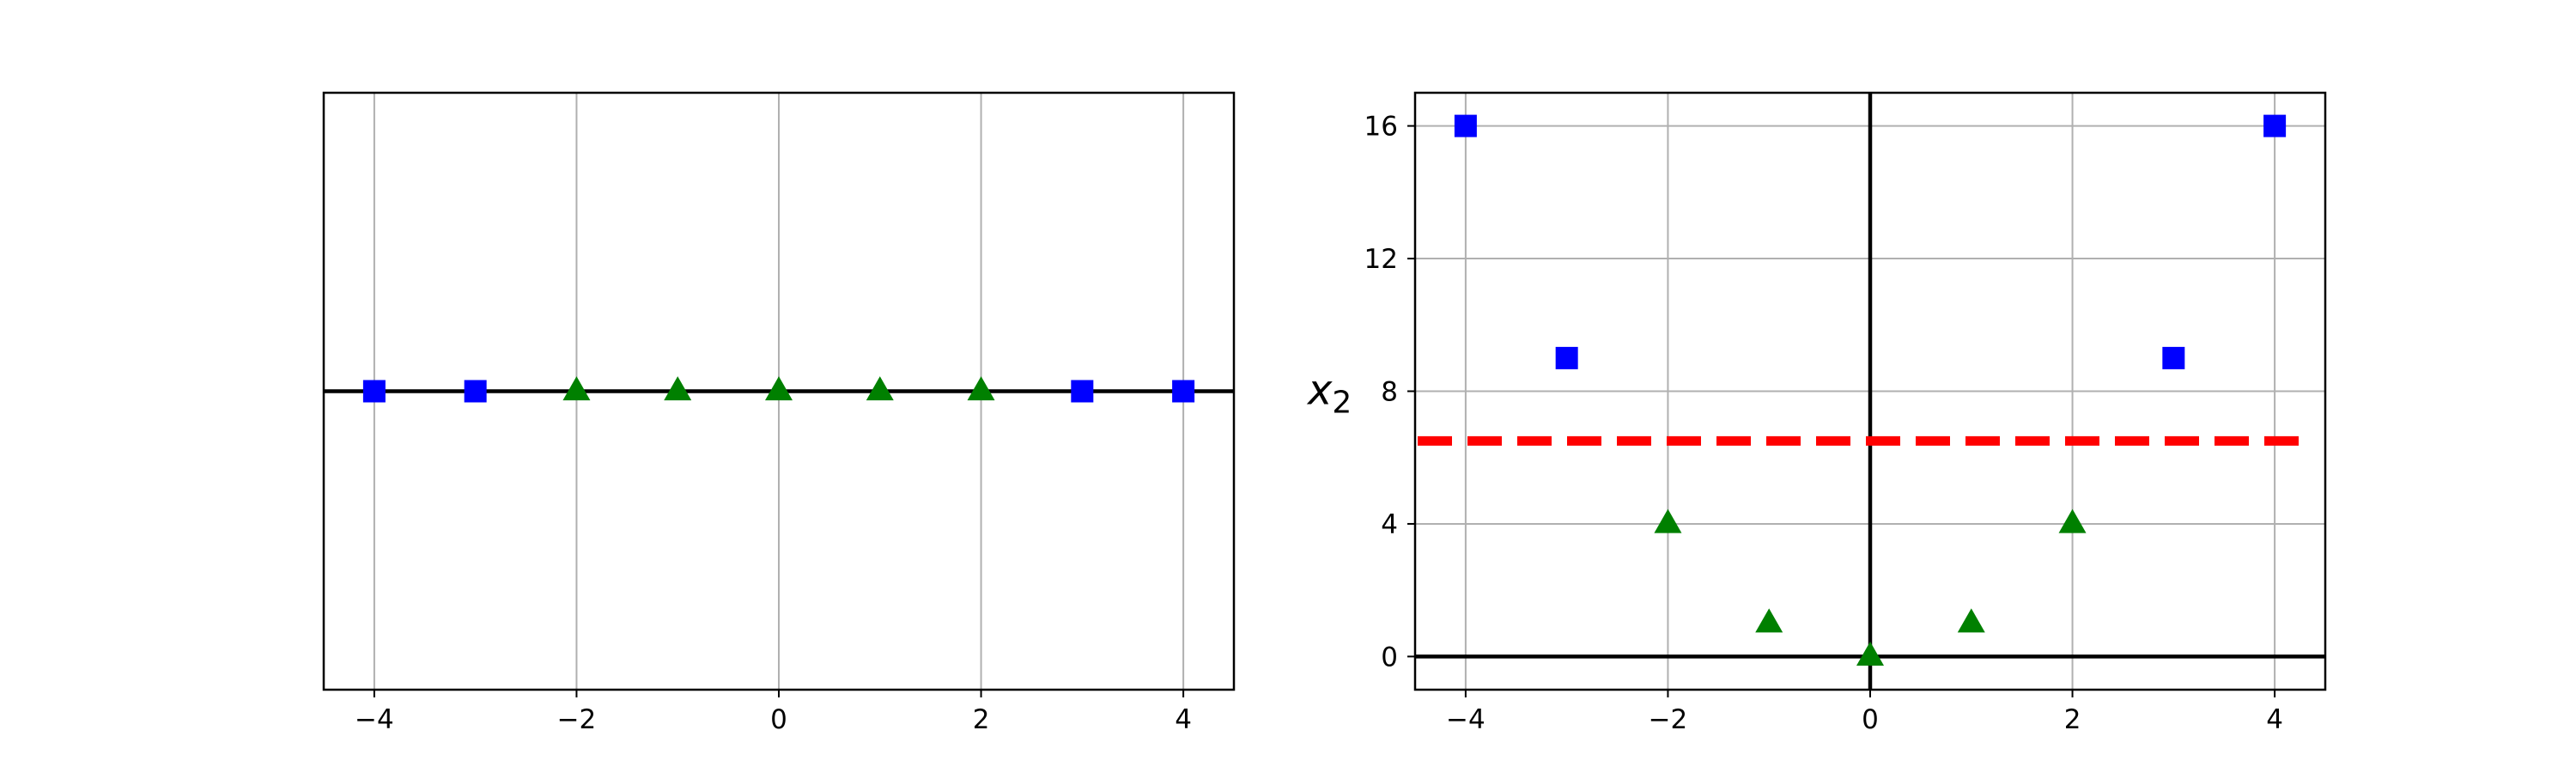  I want to click on right-x-tick-label: −2, so click(1668, 719).